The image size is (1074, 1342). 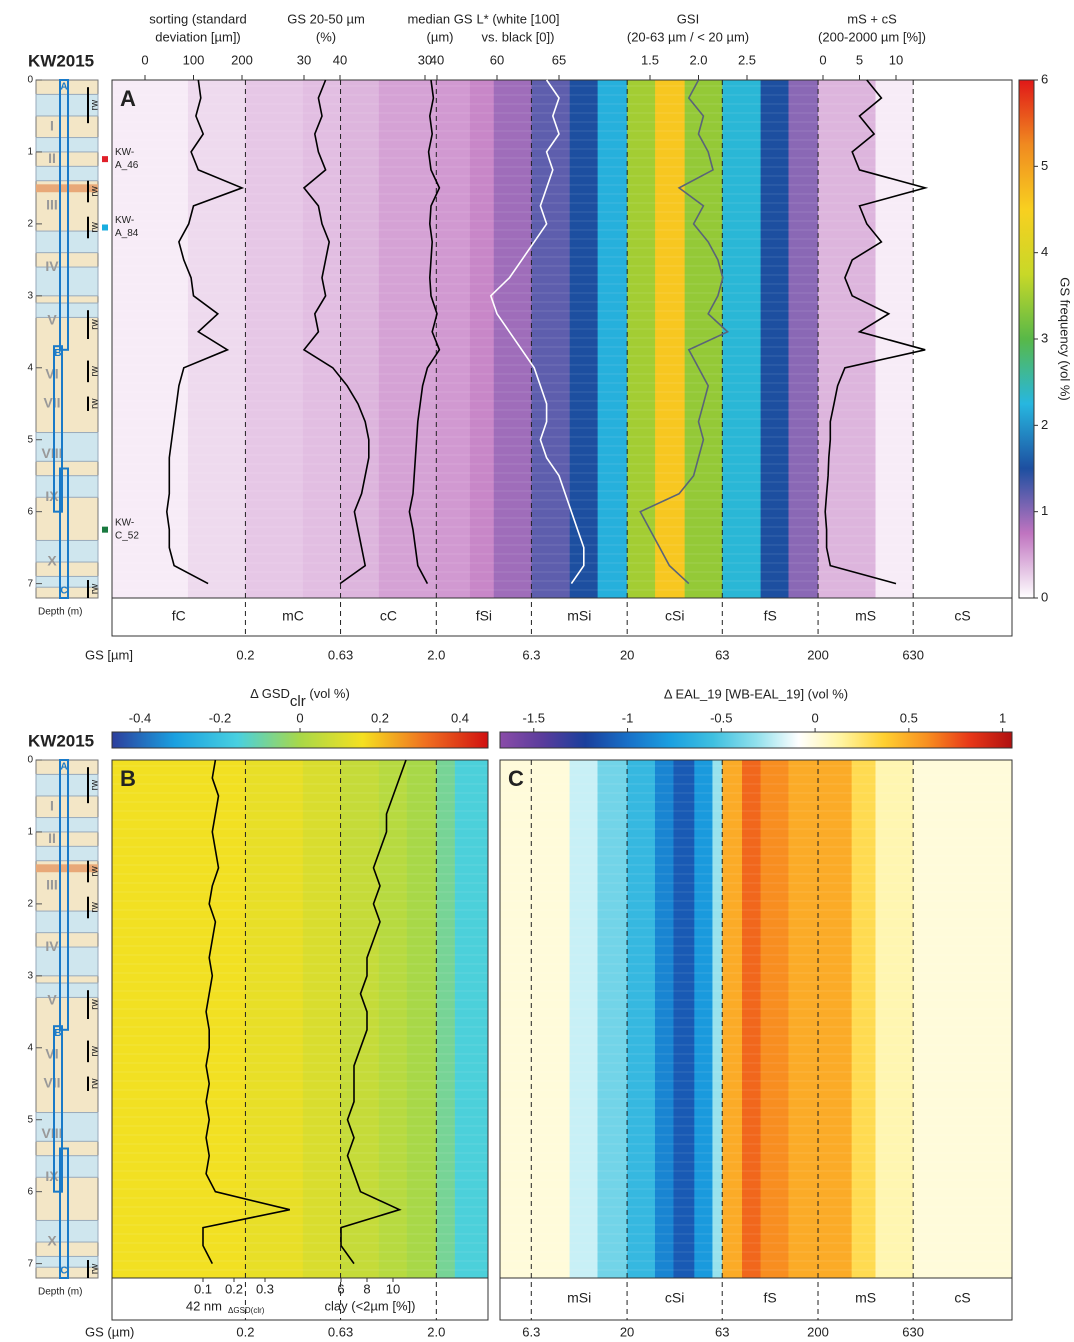 What do you see at coordinates (198, 36) in the screenshot?
I see `curve-title: deviation [µm])` at bounding box center [198, 36].